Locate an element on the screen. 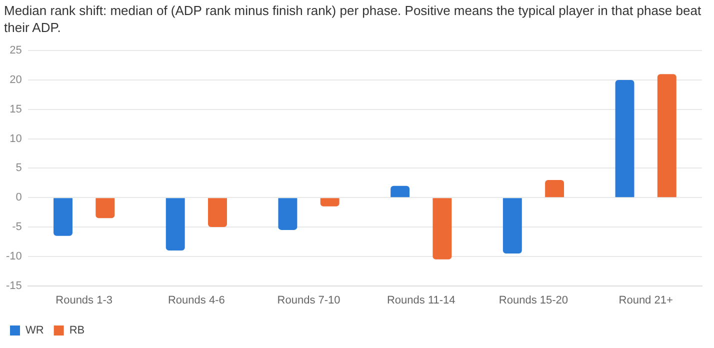 This screenshot has height=348, width=714. chart-title: Median rank shift: median of (ADP rank minus finish rank) per phase. Positive means the typical player in that phase beat their ADP. is located at coordinates (352, 19).